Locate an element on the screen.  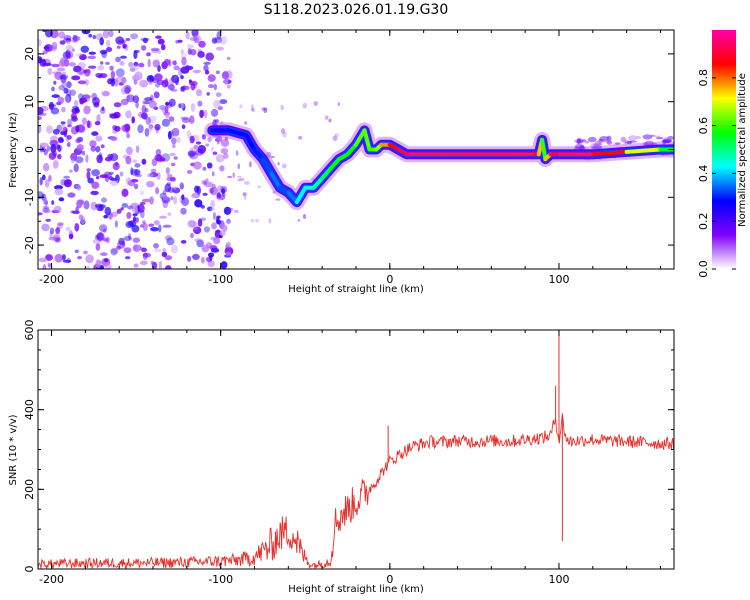
y-tick-label: 0 is located at coordinates (29, 569).